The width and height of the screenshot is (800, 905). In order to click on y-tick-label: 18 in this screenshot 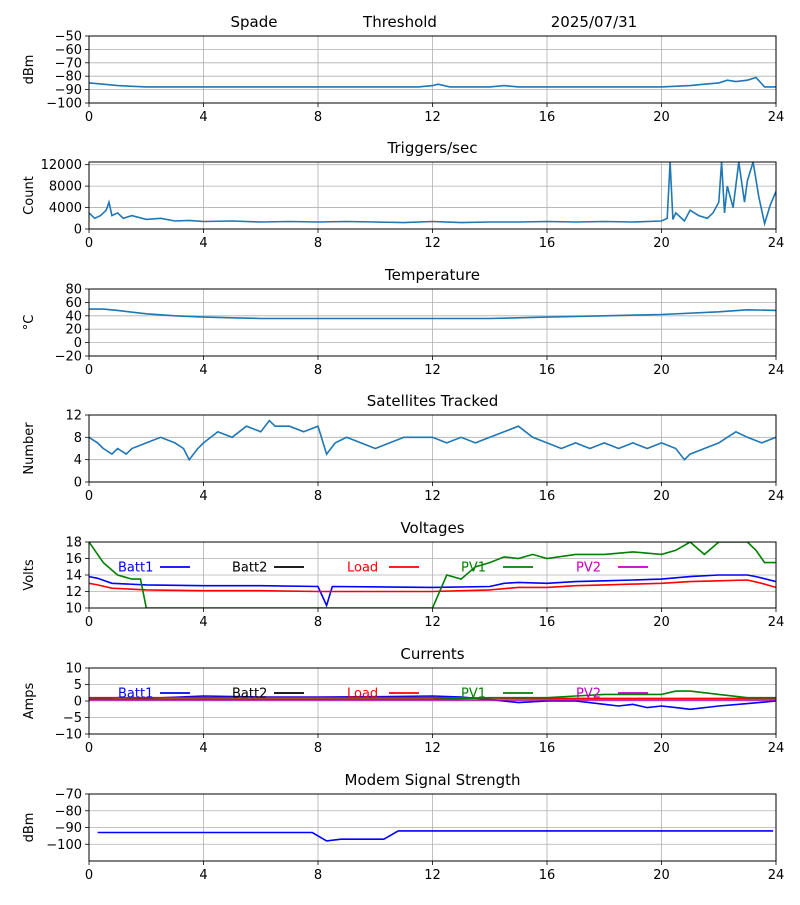, I will do `click(73, 543)`.